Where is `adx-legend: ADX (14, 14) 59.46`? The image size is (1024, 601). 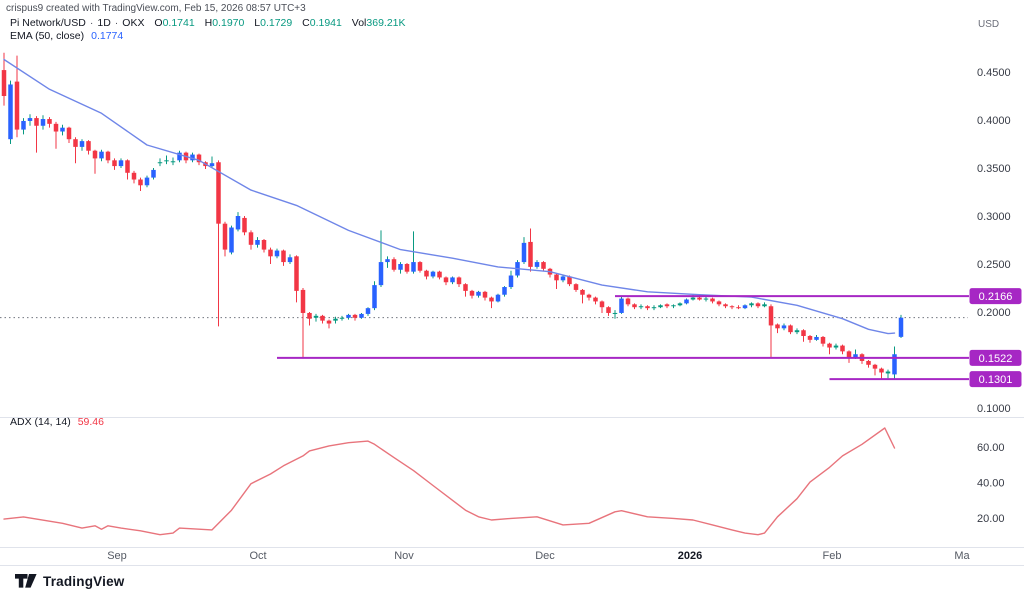
adx-legend: ADX (14, 14) 59.46 is located at coordinates (57, 422).